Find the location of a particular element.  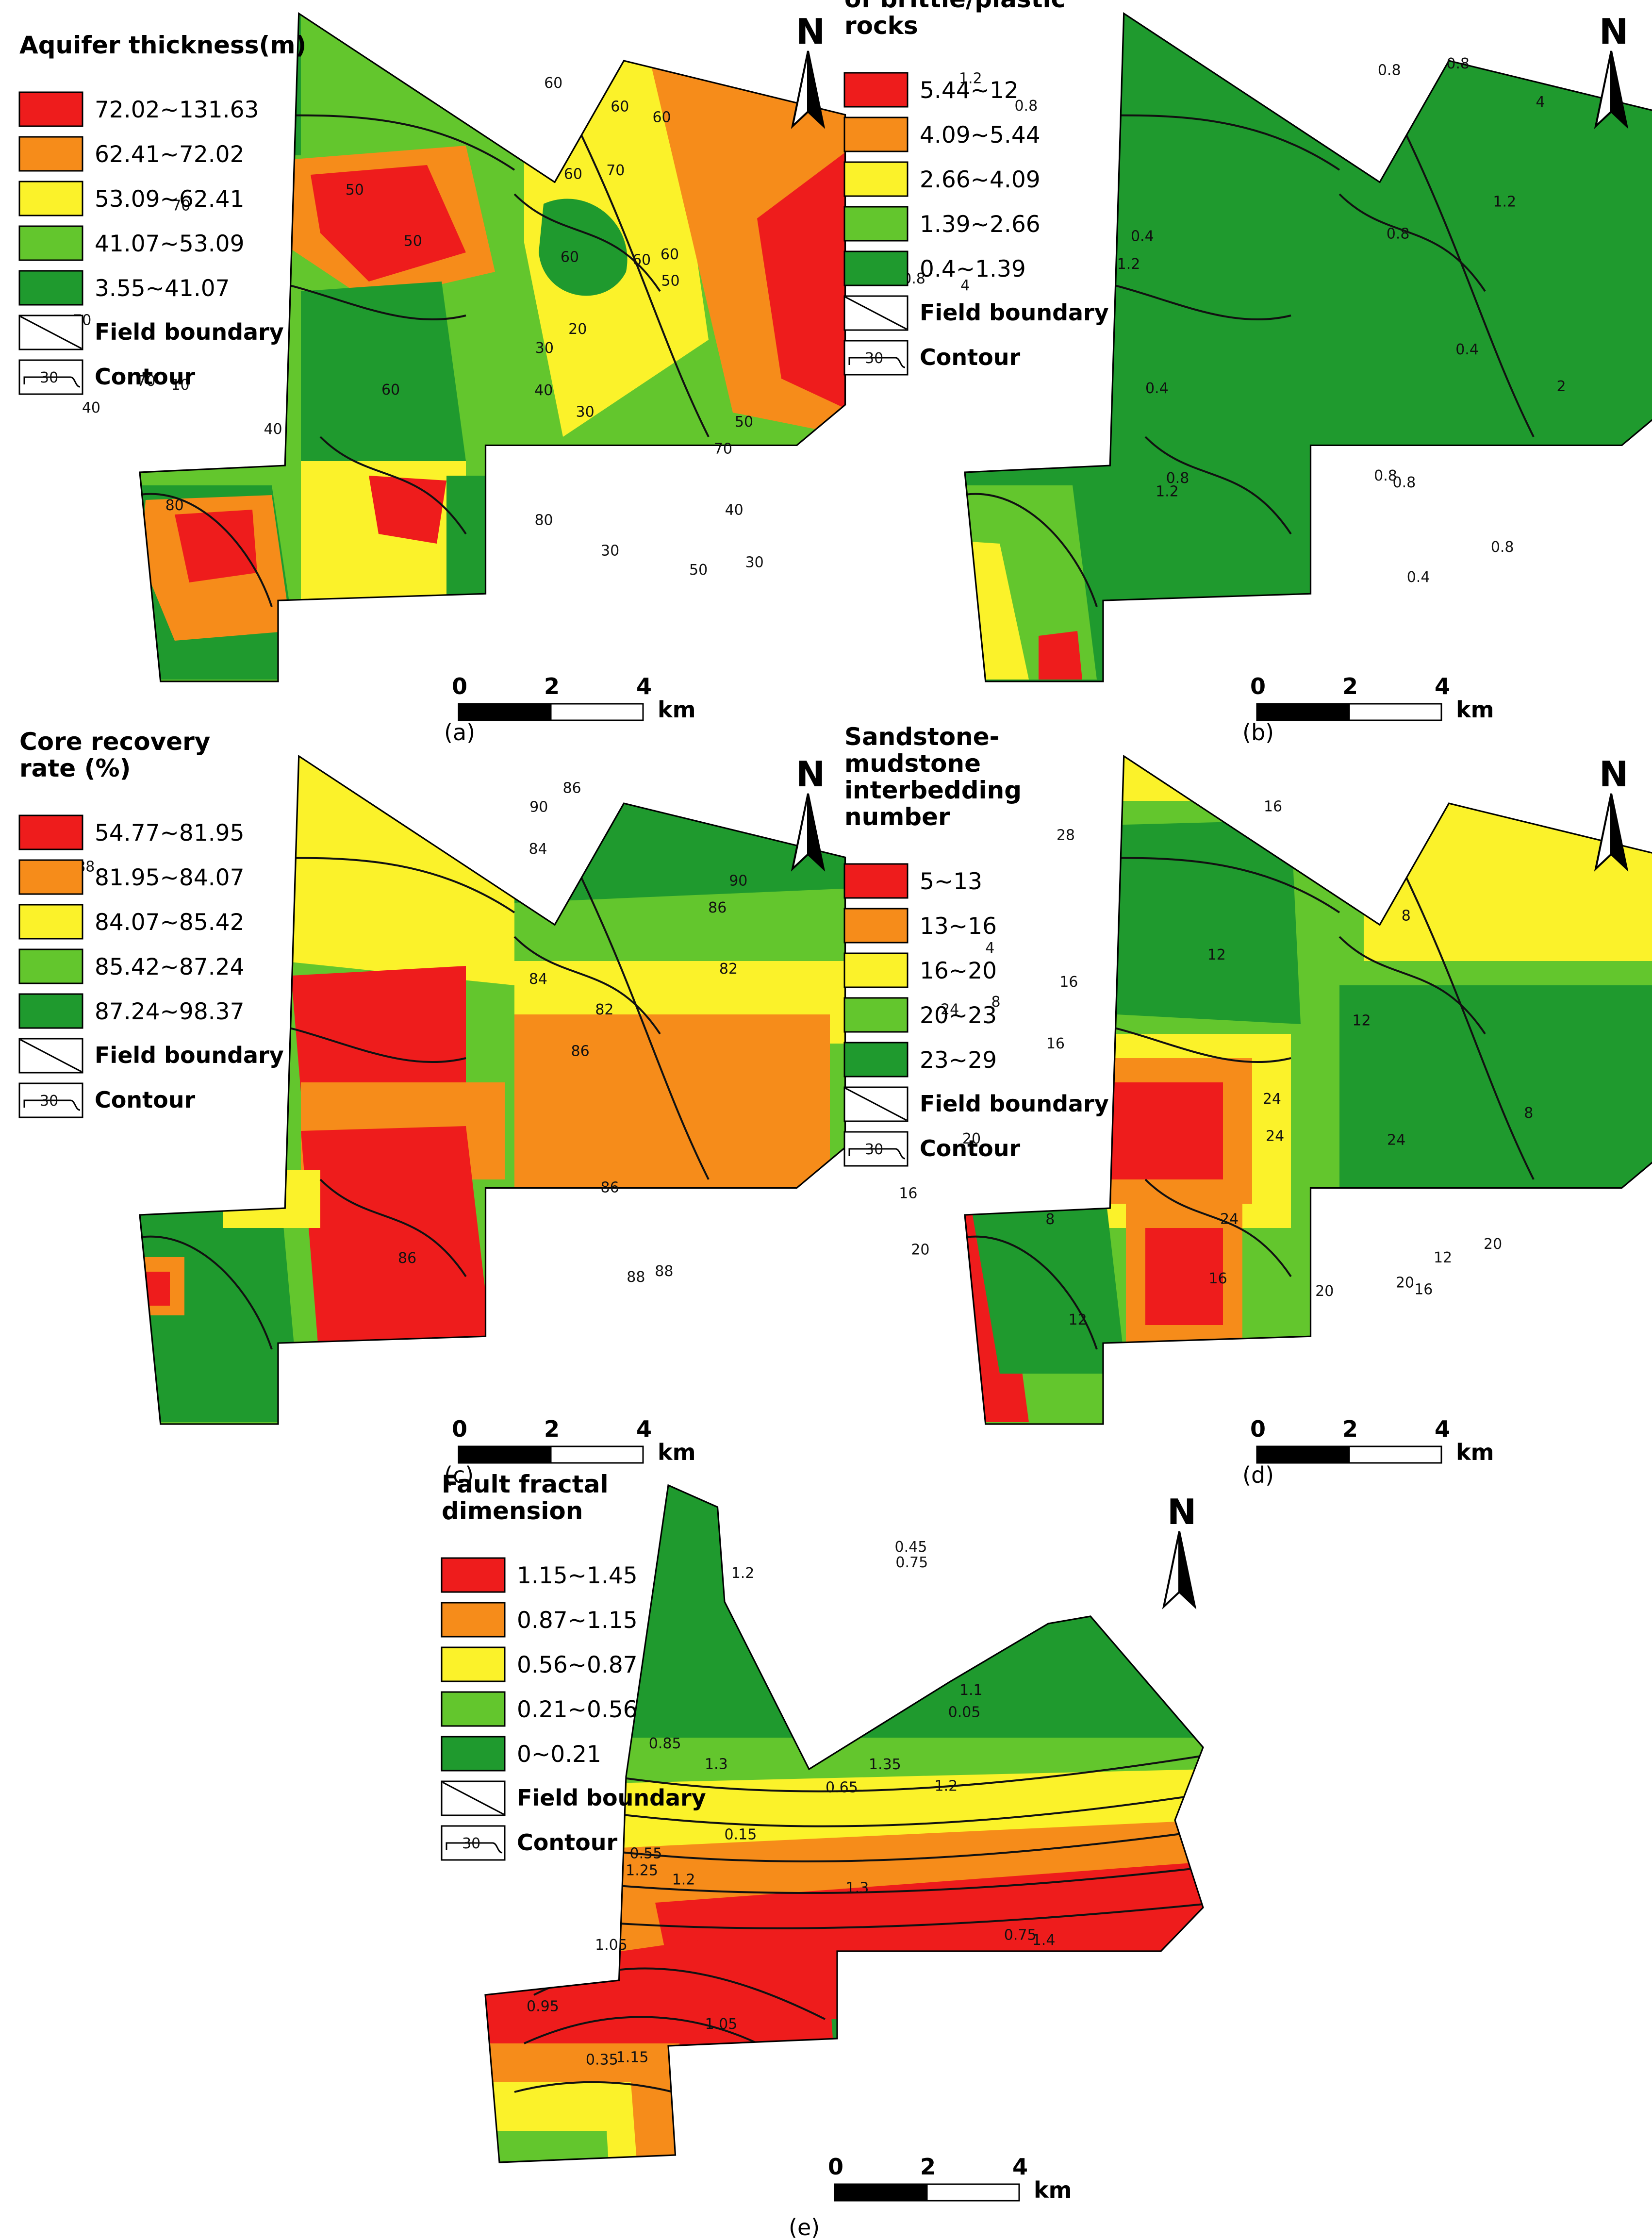

contour-label: 4 is located at coordinates (1541, 102).